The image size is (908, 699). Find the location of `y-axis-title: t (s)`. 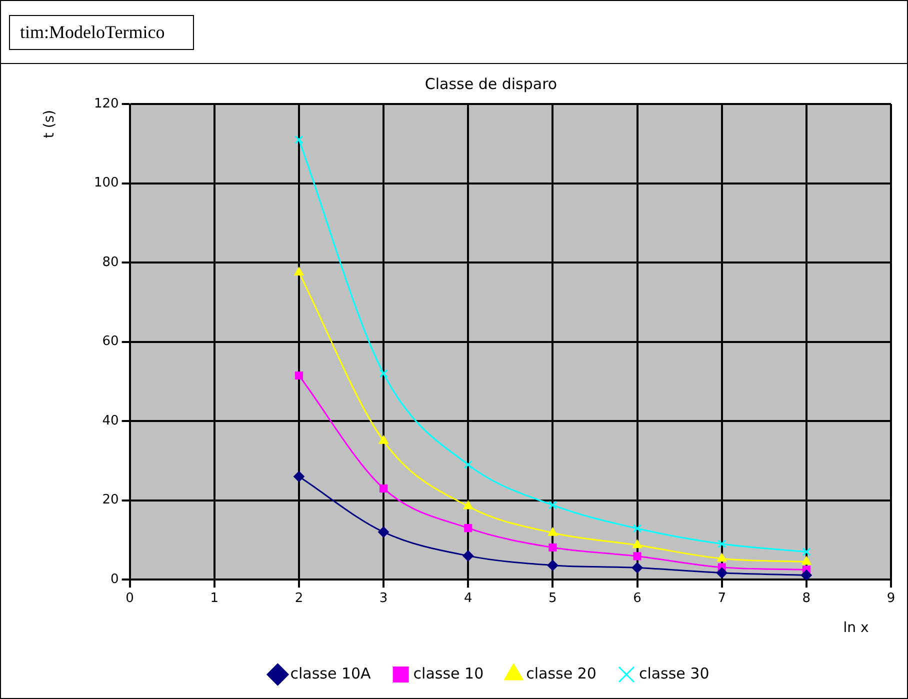

y-axis-title: t (s) is located at coordinates (49, 124).